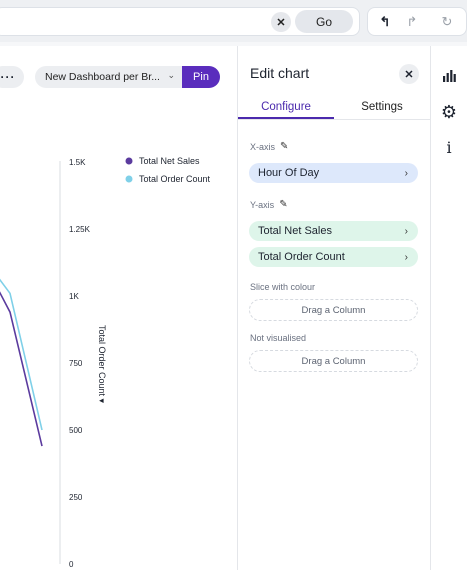 Image resolution: width=467 pixels, height=570 pixels. I want to click on legend-entry: Total Order Count, so click(175, 179).